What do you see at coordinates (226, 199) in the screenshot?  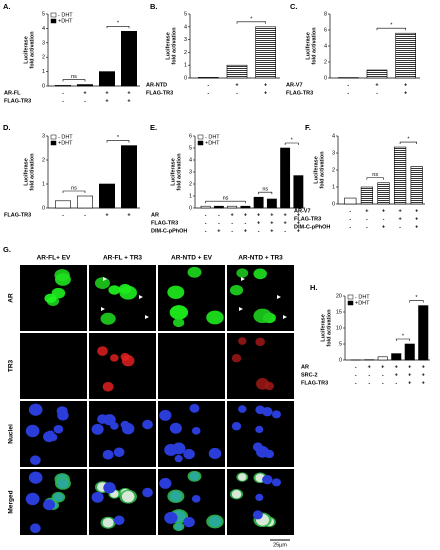 I see `significance-label: ns` at bounding box center [226, 199].